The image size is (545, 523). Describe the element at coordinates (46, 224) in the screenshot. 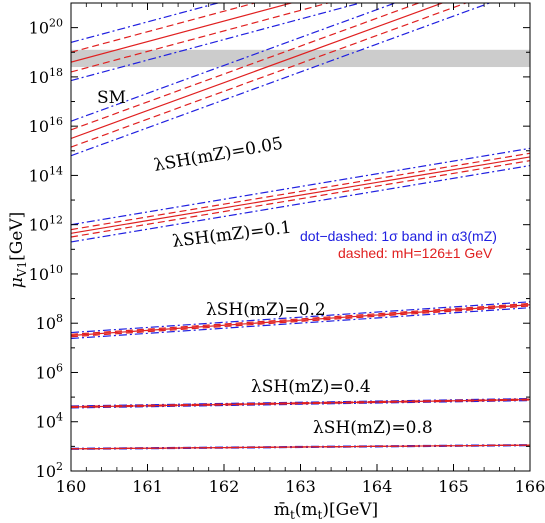

I see `y-tick-label: 10¹²` at that location.